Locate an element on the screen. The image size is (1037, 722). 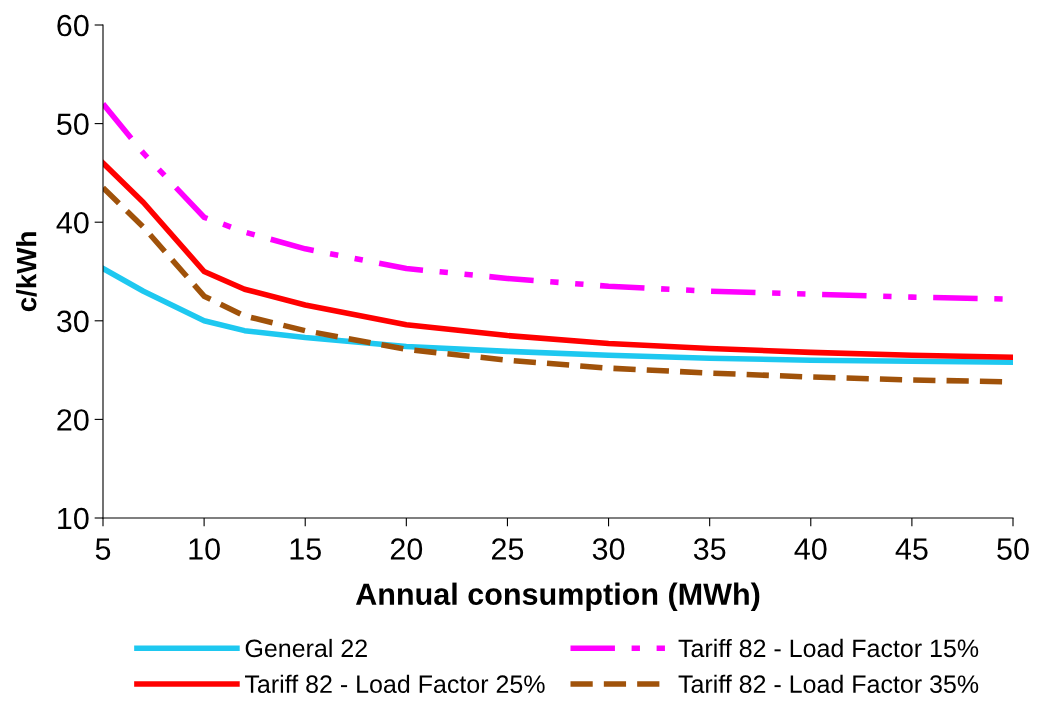
x-tick-label: 35 is located at coordinates (709, 549).